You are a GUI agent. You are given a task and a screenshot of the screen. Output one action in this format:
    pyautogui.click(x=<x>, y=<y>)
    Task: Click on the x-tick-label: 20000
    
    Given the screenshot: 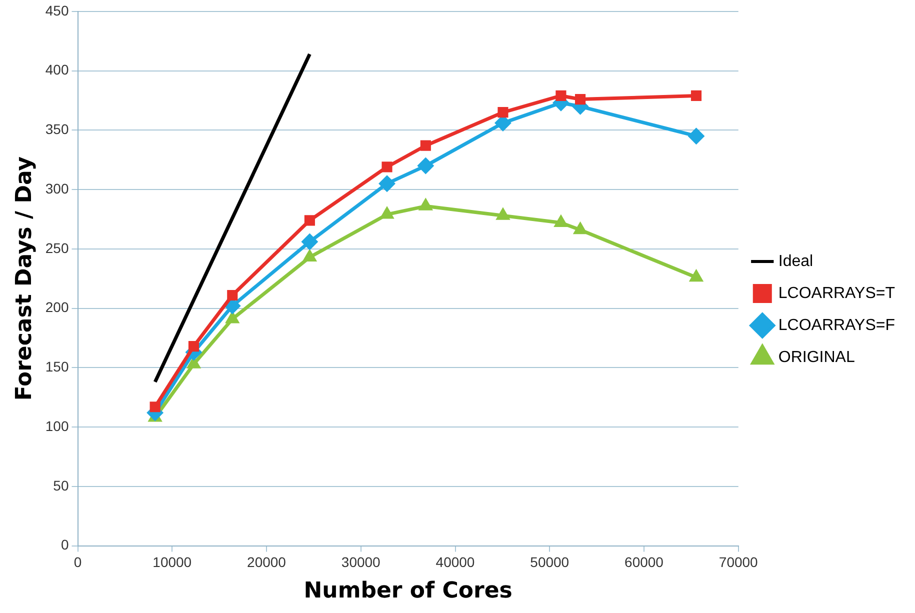 What is the action you would take?
    pyautogui.click(x=266, y=562)
    